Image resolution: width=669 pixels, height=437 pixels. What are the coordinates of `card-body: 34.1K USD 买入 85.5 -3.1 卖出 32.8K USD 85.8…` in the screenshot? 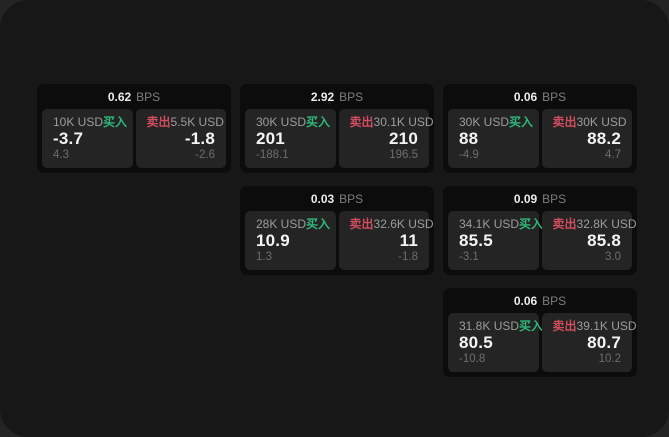 It's located at (540, 243).